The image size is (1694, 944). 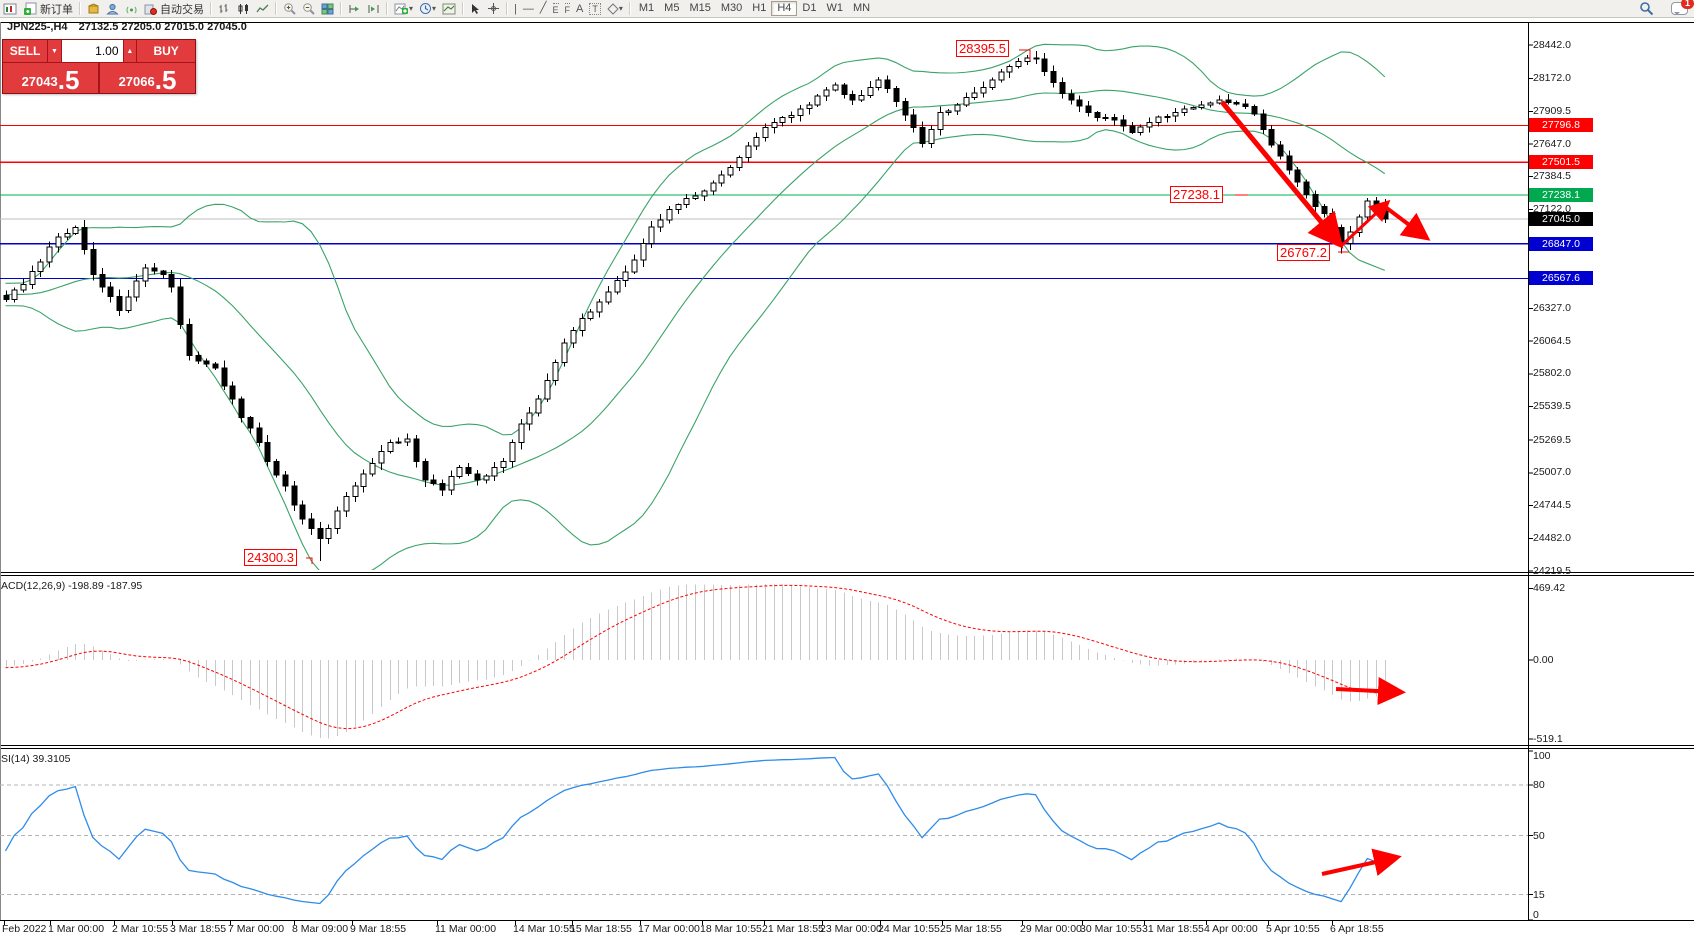 I want to click on date-axis-label: 2 Mar 10:55, so click(x=140, y=929).